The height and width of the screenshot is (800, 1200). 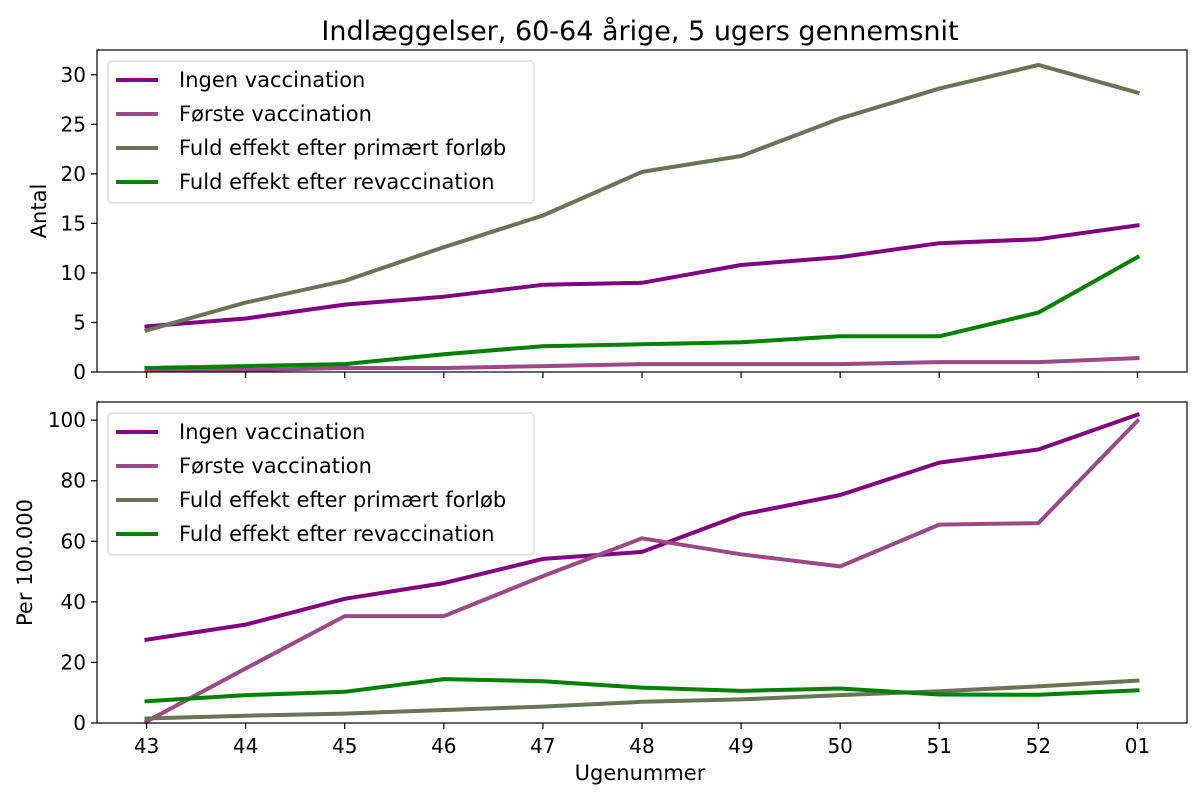 What do you see at coordinates (1038, 746) in the screenshot?
I see `x-tick-label: 52` at bounding box center [1038, 746].